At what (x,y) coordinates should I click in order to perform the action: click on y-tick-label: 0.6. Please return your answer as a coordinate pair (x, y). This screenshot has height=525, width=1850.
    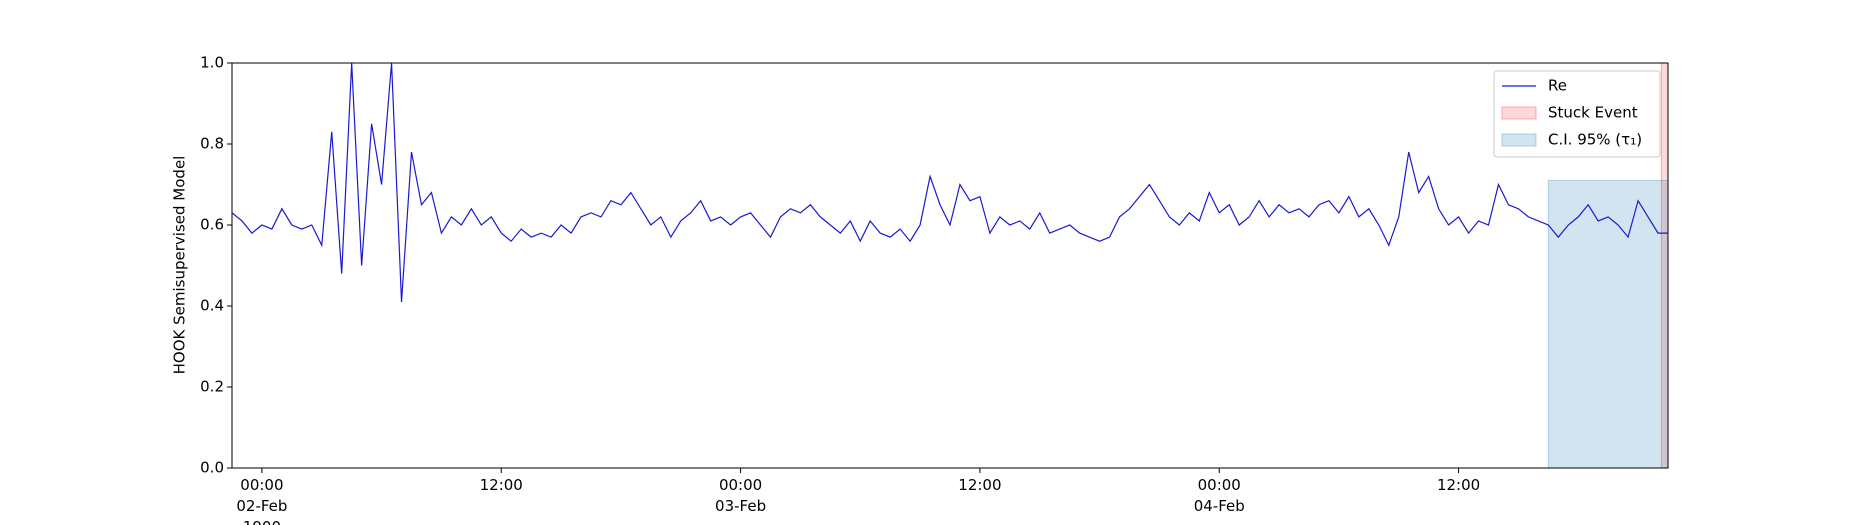
    Looking at the image, I should click on (212, 225).